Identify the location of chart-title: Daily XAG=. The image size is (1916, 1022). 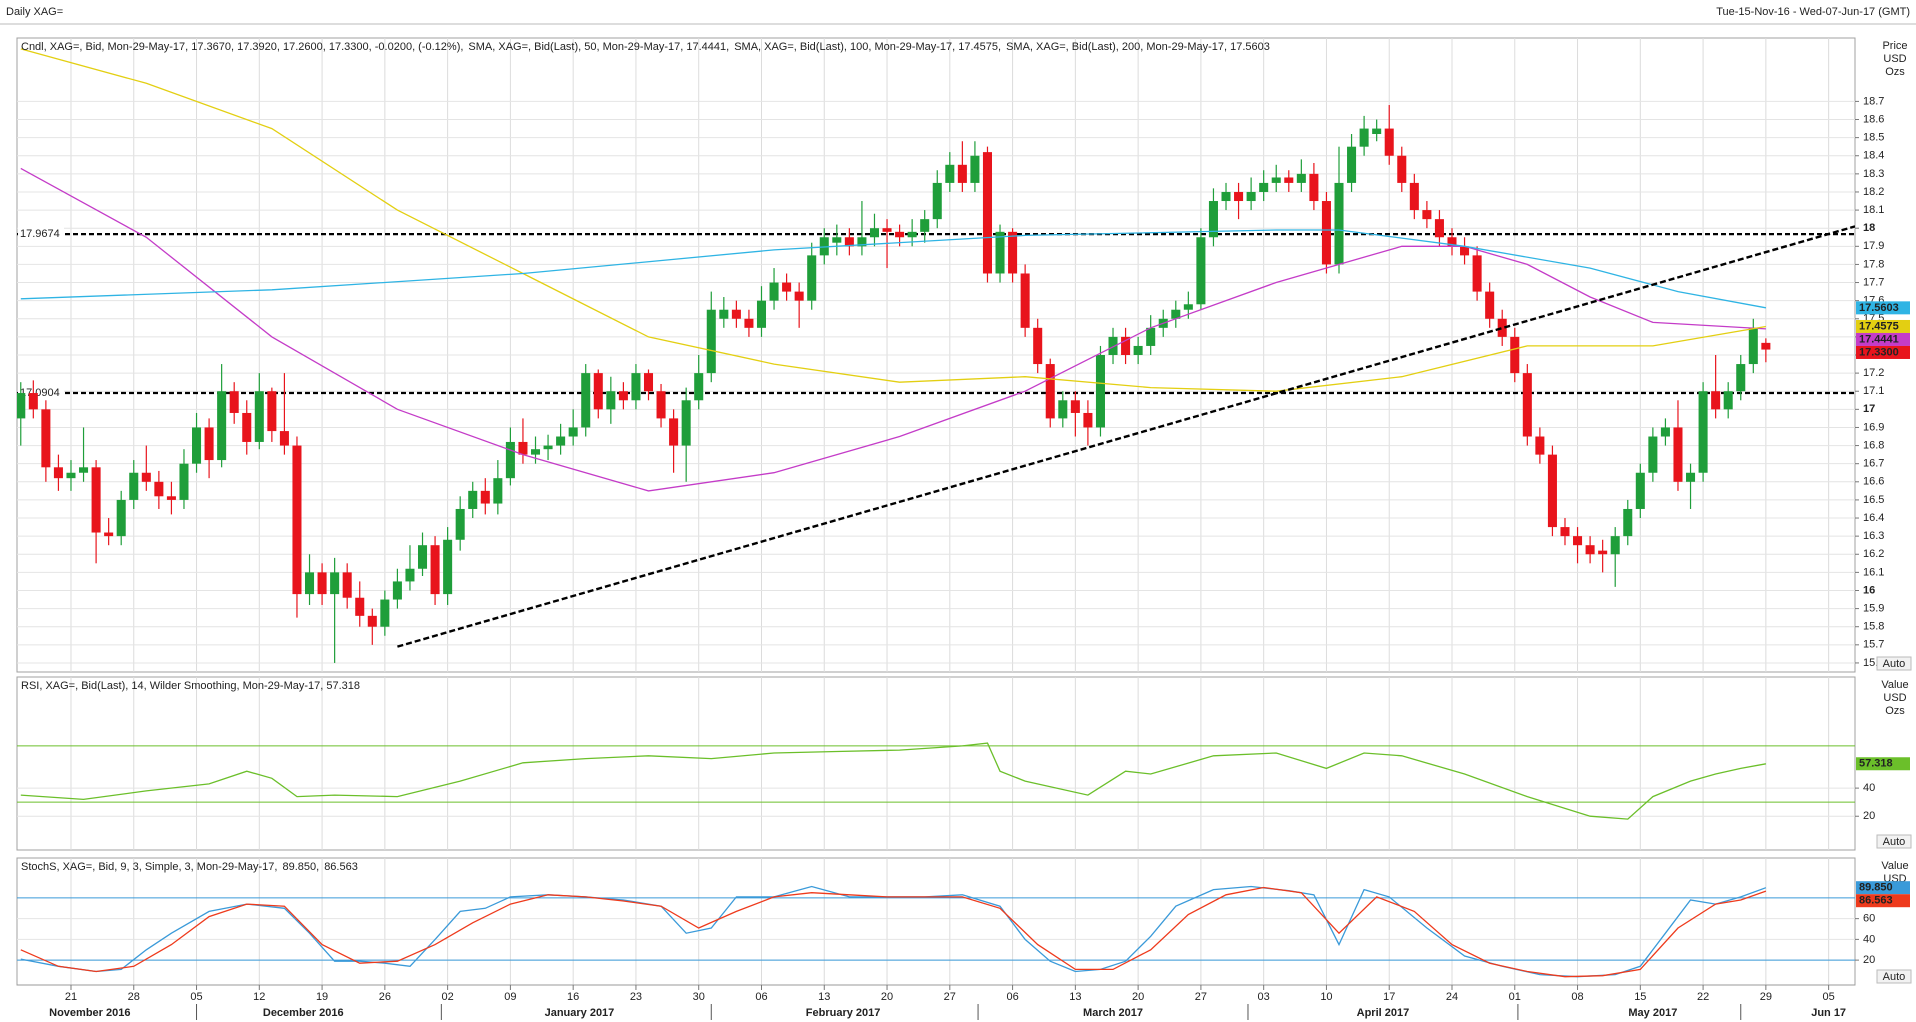
(34, 12).